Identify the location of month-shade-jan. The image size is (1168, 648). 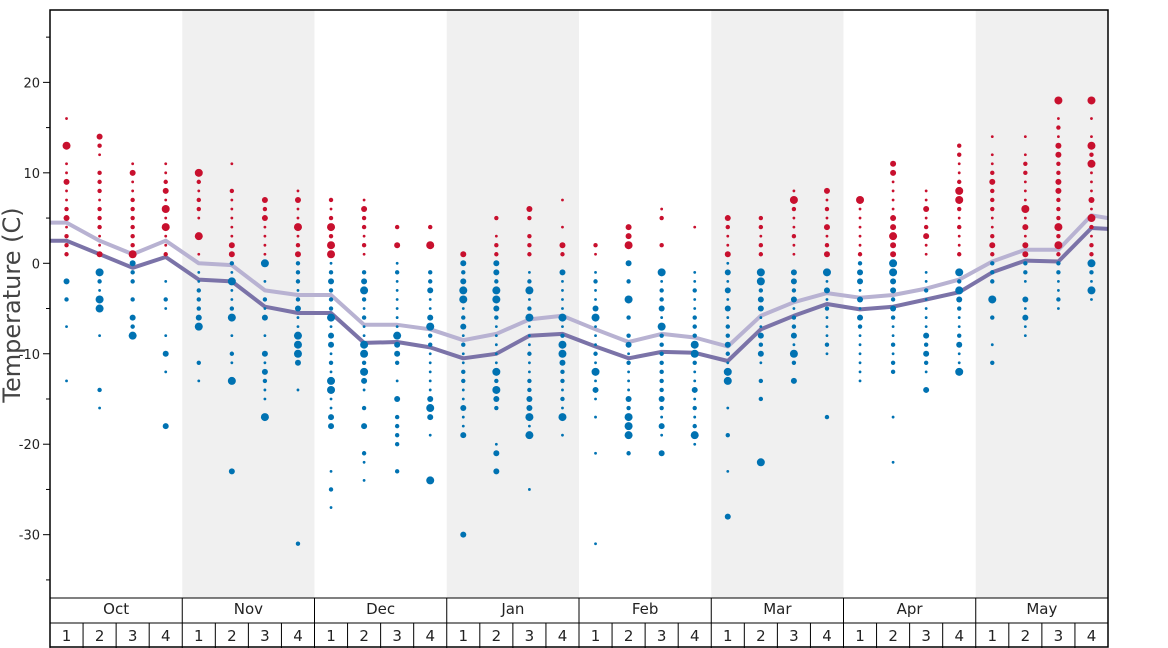
(512, 304).